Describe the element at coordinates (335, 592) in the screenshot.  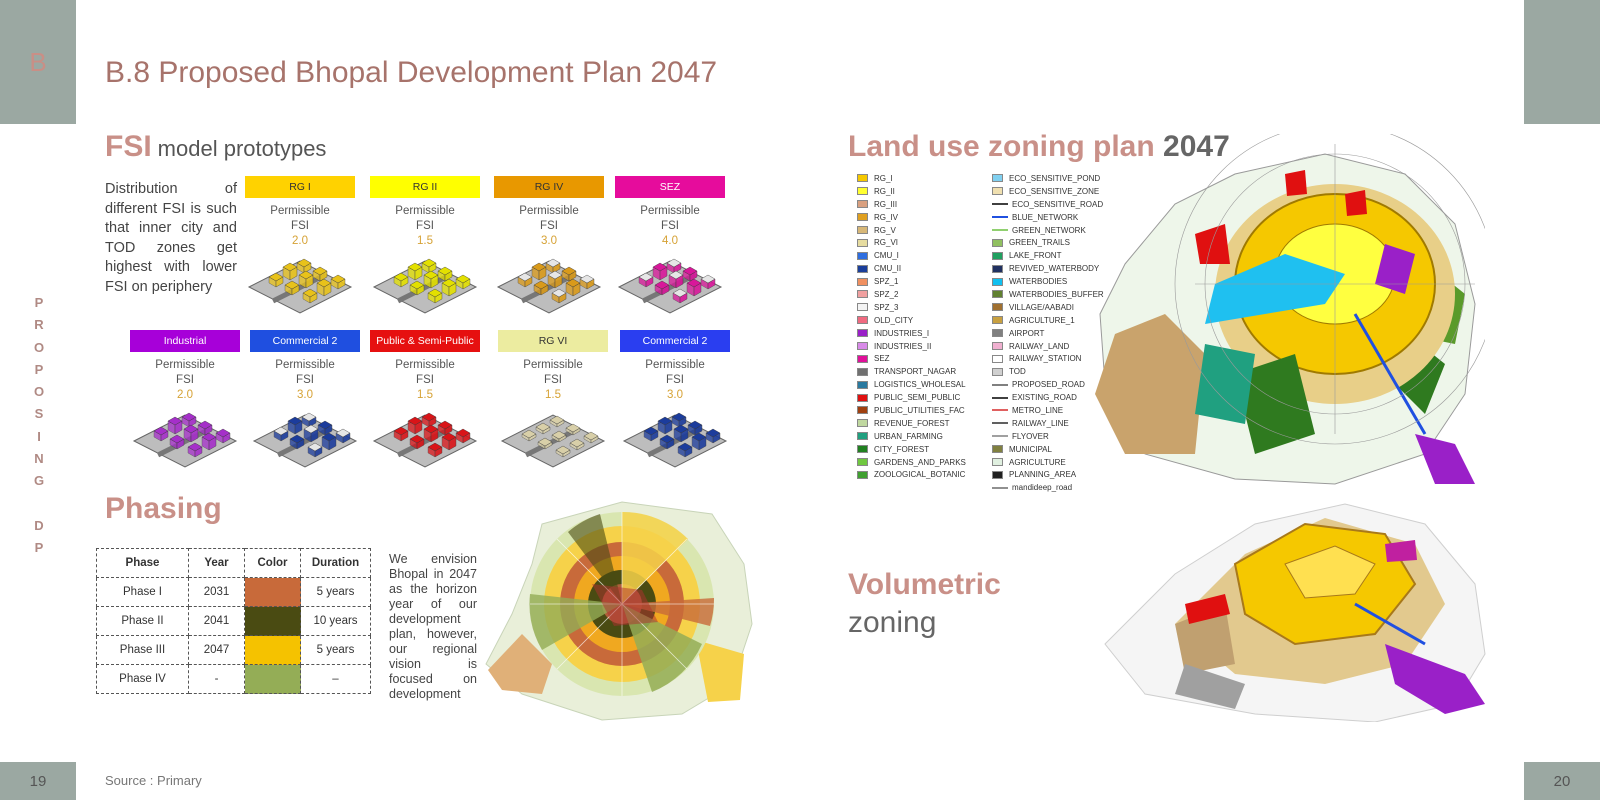
I see `duration-cell: 5 years` at that location.